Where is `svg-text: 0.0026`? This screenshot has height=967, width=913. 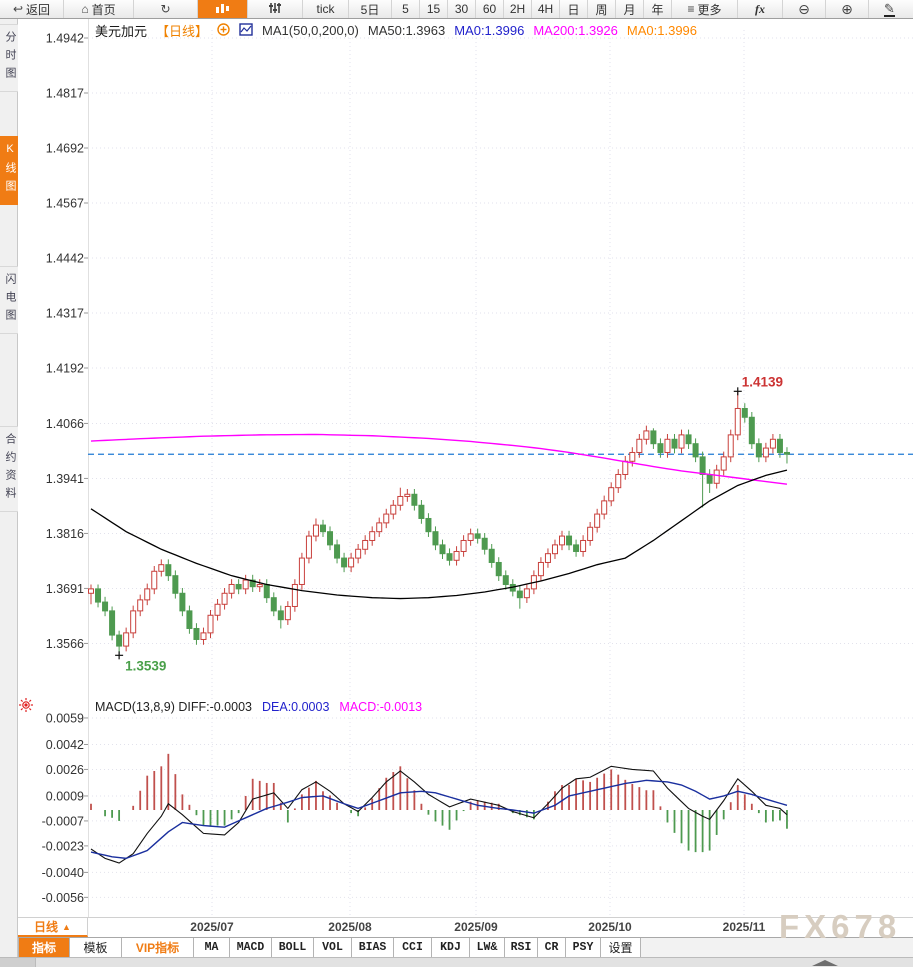 svg-text: 0.0026 is located at coordinates (65, 770).